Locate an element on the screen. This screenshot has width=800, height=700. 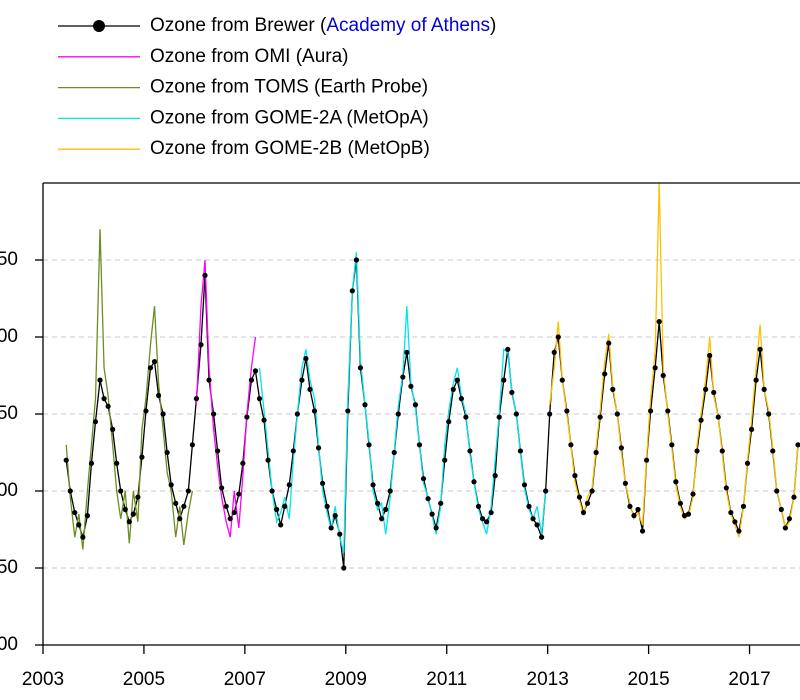
x-tick-label: 2013 is located at coordinates (548, 679).